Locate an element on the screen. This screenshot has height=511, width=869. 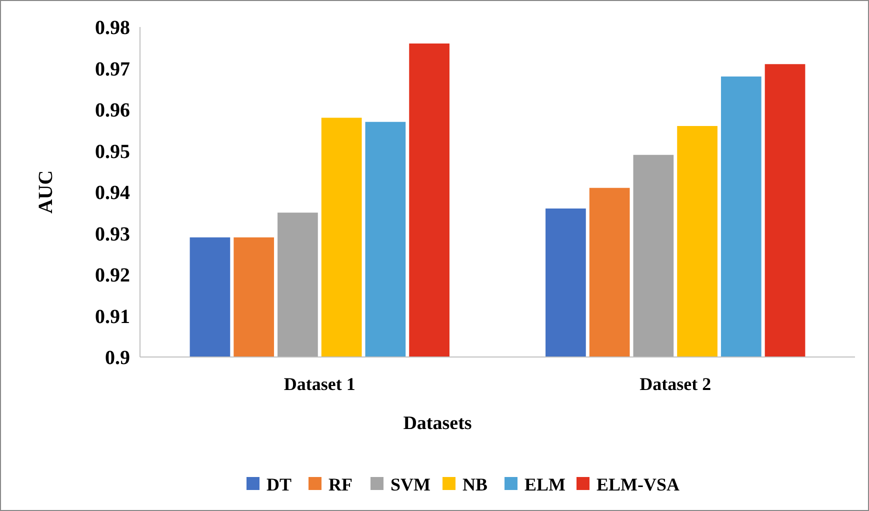
y-tick-label: 0.9 is located at coordinates (117, 358).